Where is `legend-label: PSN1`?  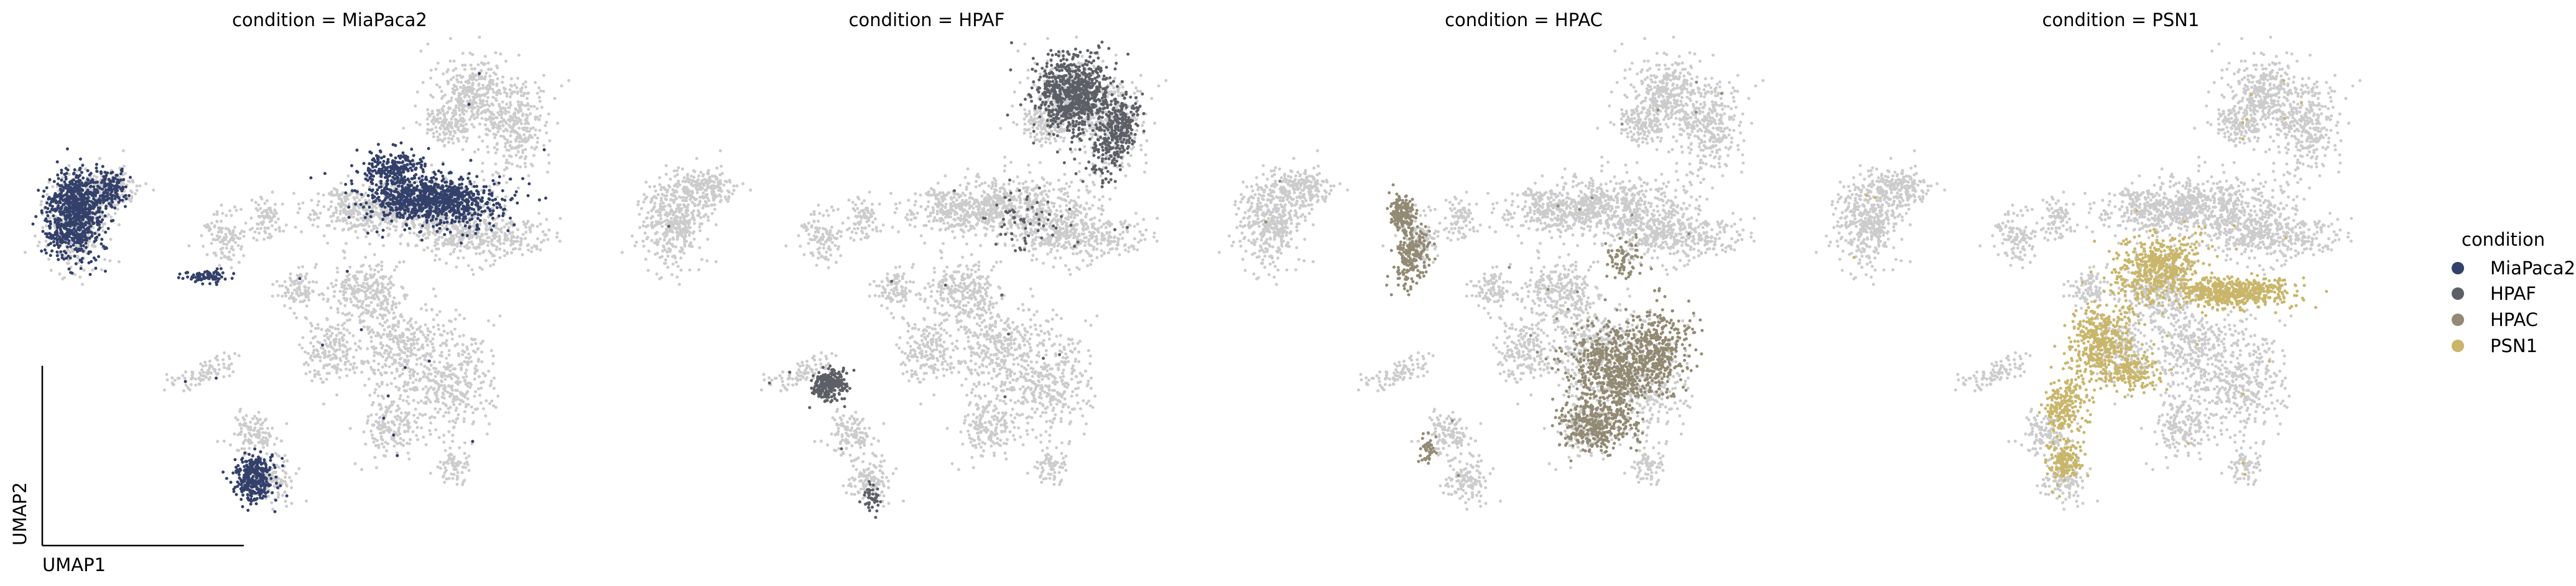 legend-label: PSN1 is located at coordinates (2514, 345).